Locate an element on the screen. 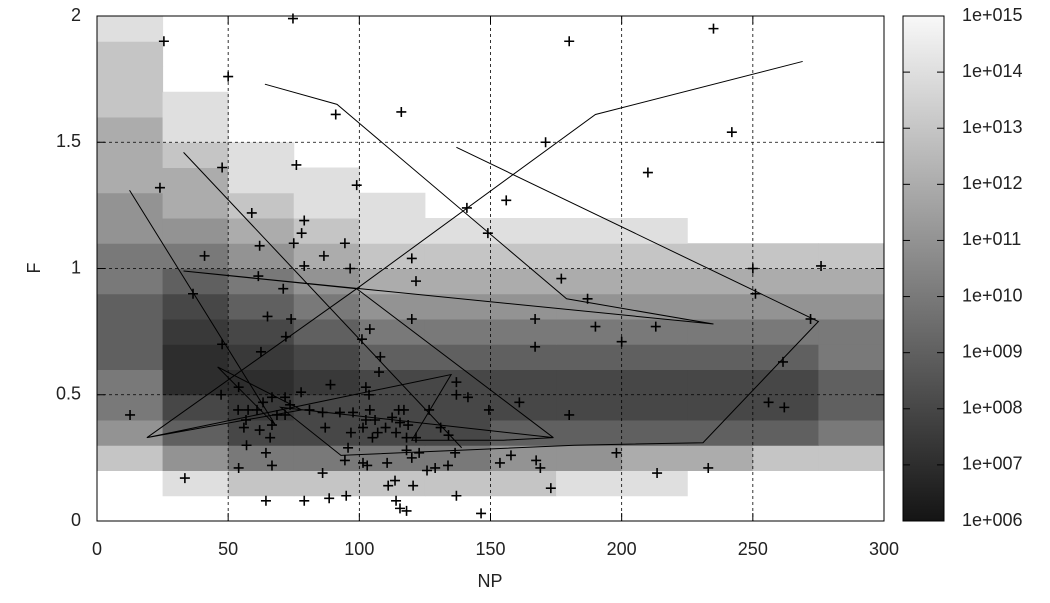 This screenshot has width=1050, height=603. x-axis-label: NP is located at coordinates (489, 581).